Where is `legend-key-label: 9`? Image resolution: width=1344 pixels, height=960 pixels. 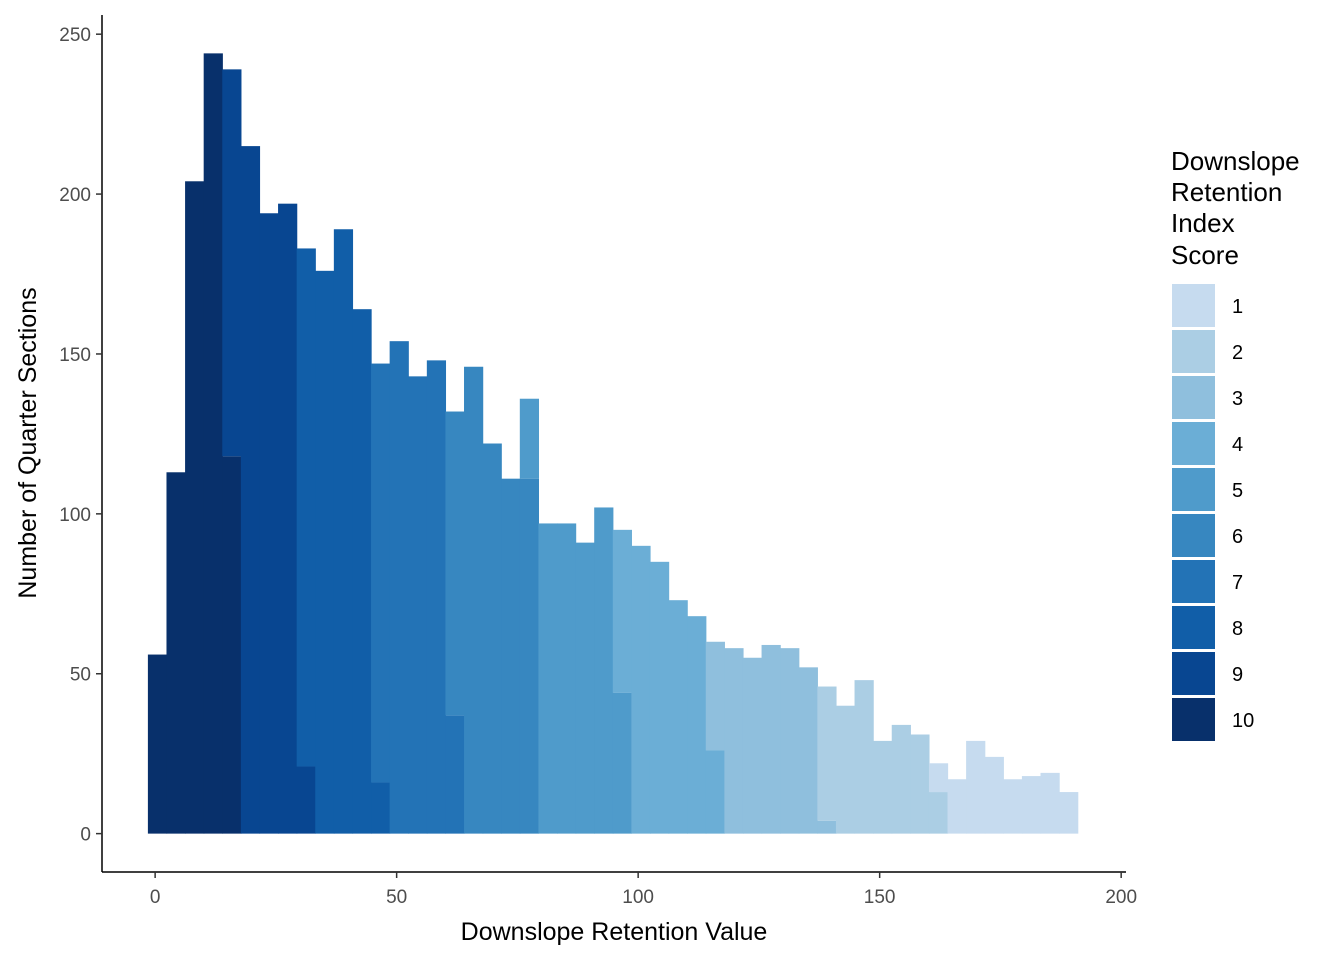 legend-key-label: 9 is located at coordinates (1237, 675).